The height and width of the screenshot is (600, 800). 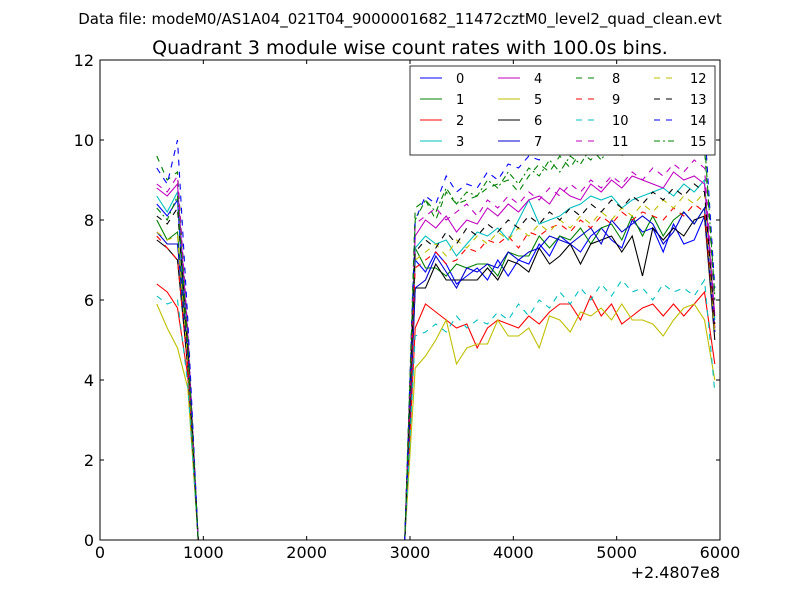 What do you see at coordinates (698, 79) in the screenshot?
I see `legend-label-12: 12` at bounding box center [698, 79].